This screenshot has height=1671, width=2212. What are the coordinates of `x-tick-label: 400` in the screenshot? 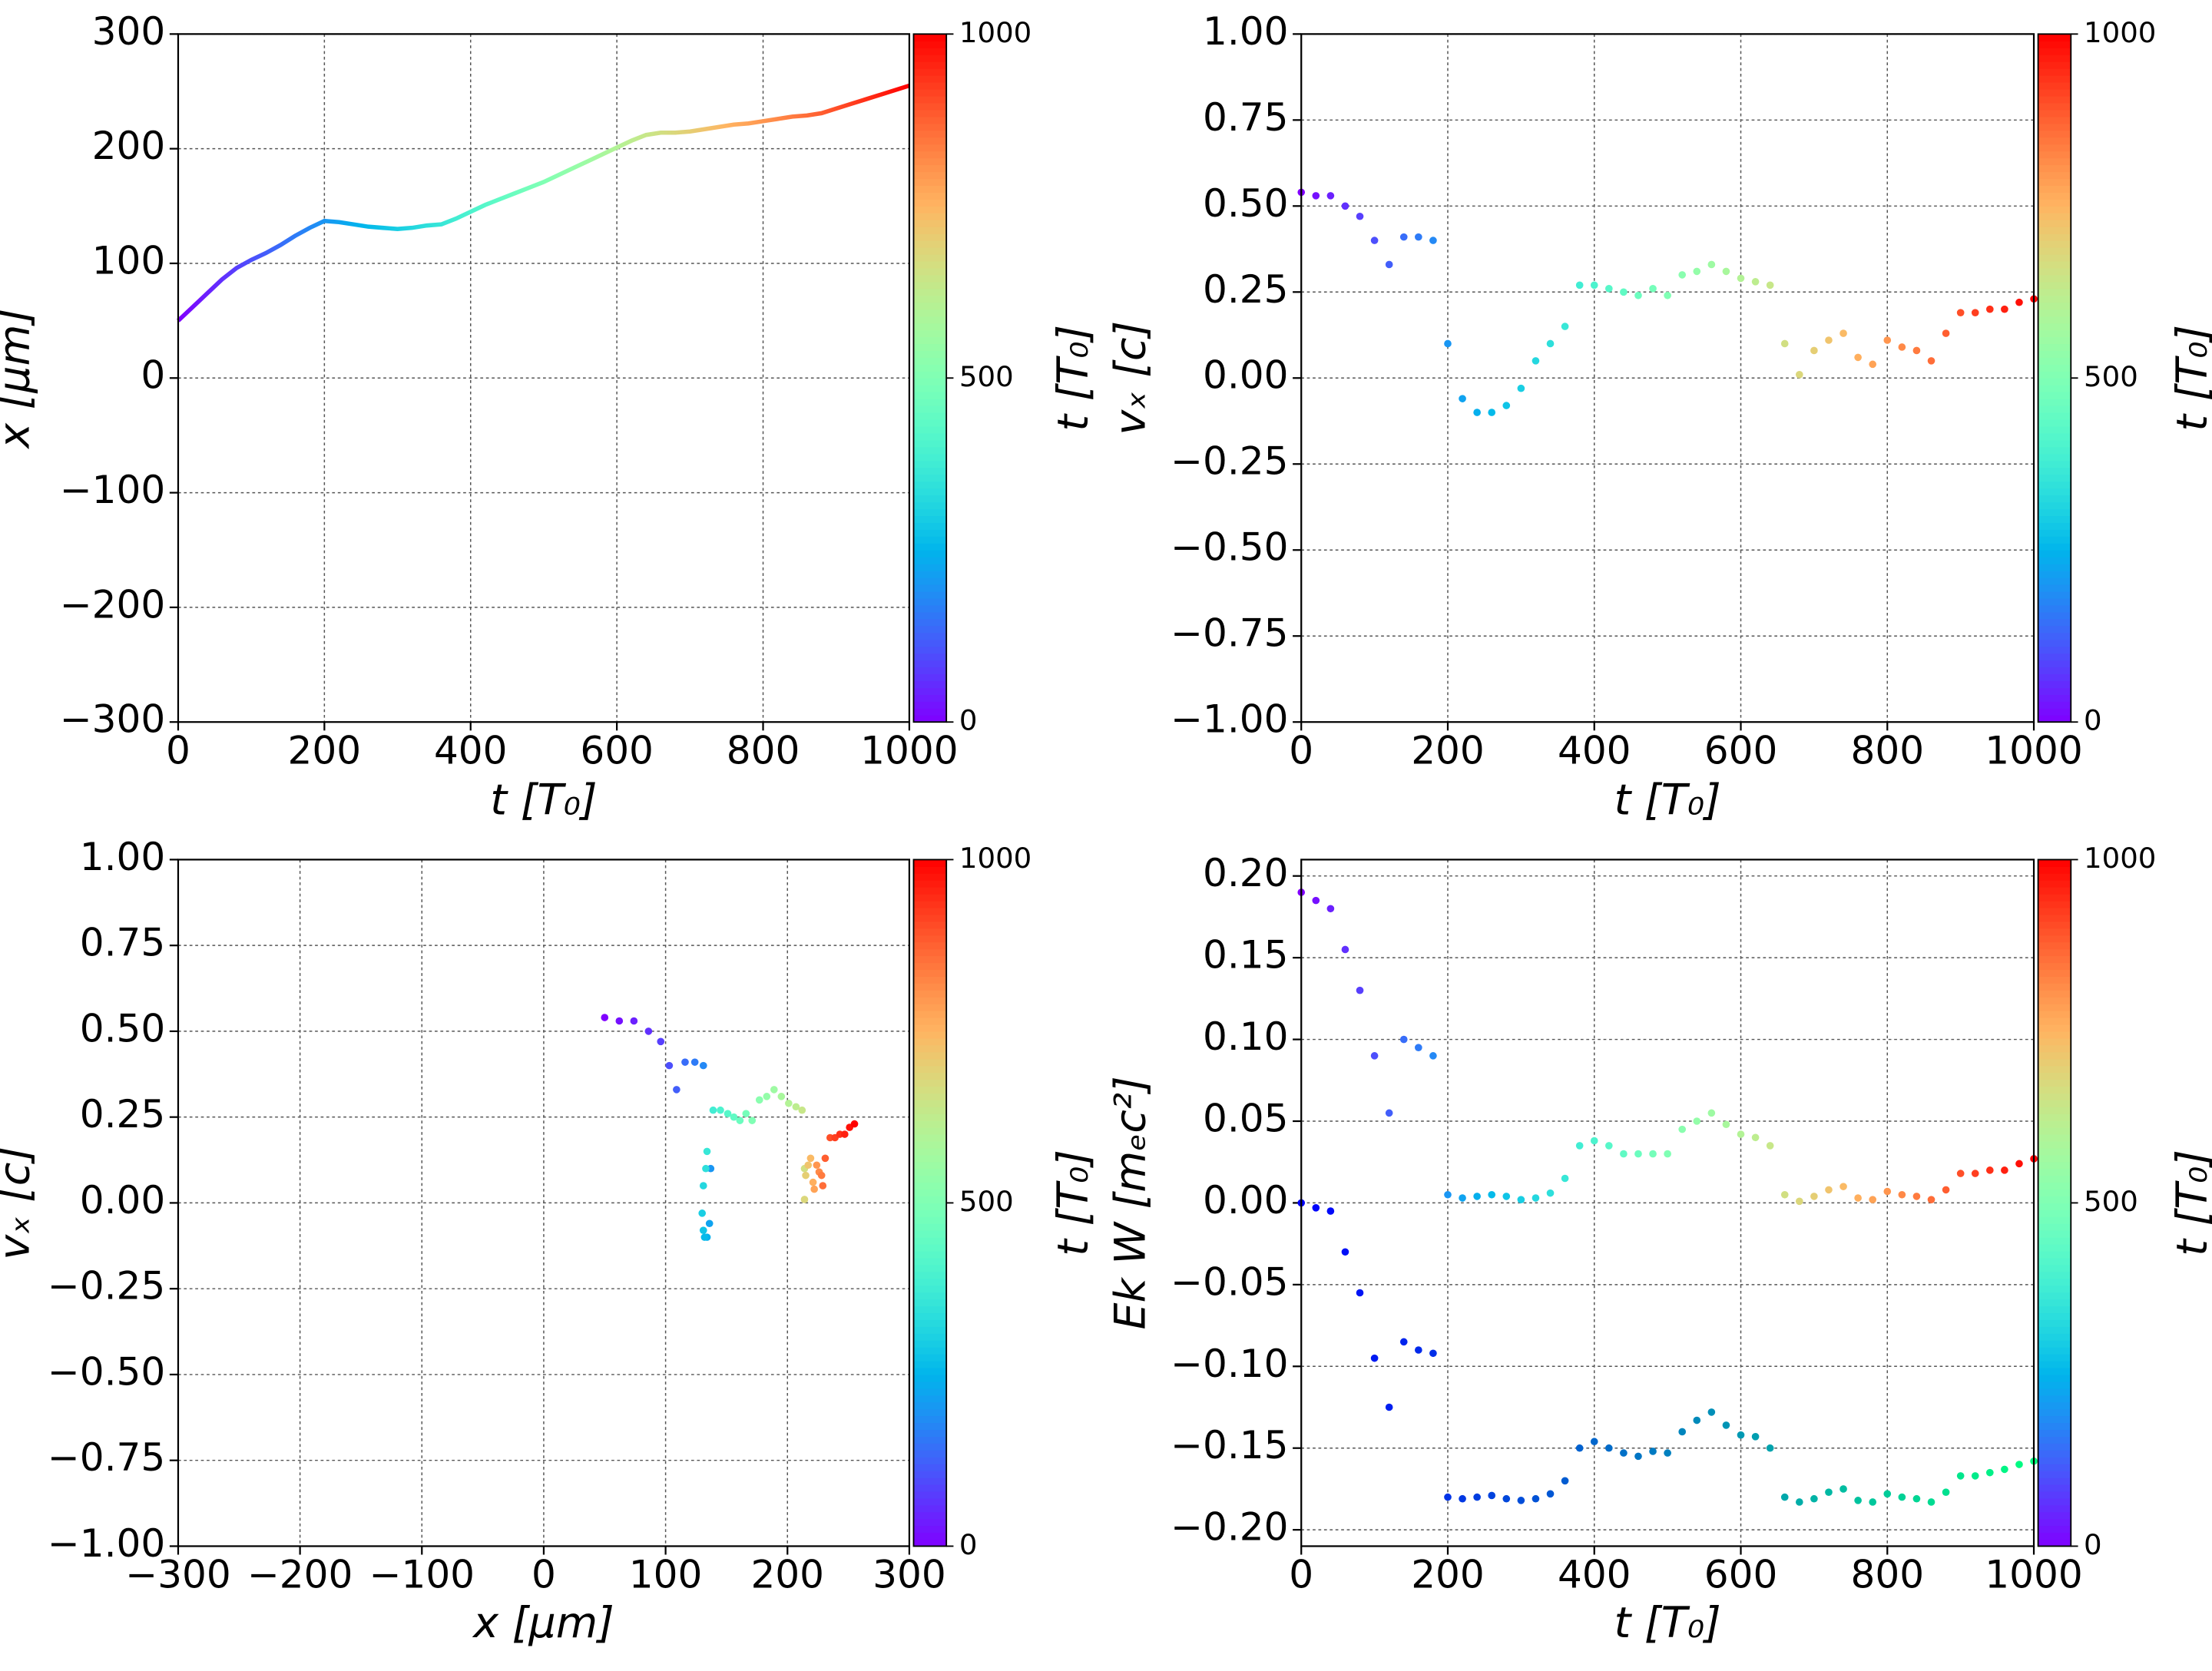 It's located at (1594, 1575).